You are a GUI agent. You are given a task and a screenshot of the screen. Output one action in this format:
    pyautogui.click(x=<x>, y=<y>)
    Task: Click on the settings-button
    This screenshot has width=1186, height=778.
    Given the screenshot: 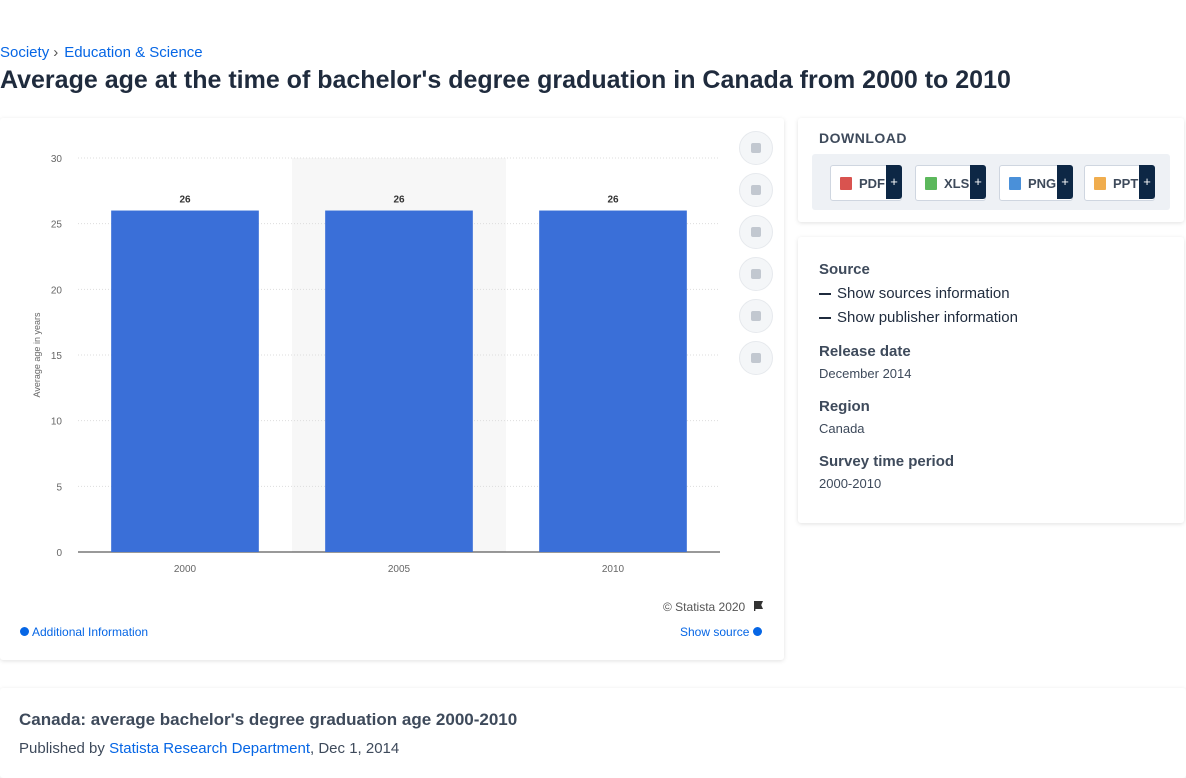 What is the action you would take?
    pyautogui.click(x=756, y=232)
    